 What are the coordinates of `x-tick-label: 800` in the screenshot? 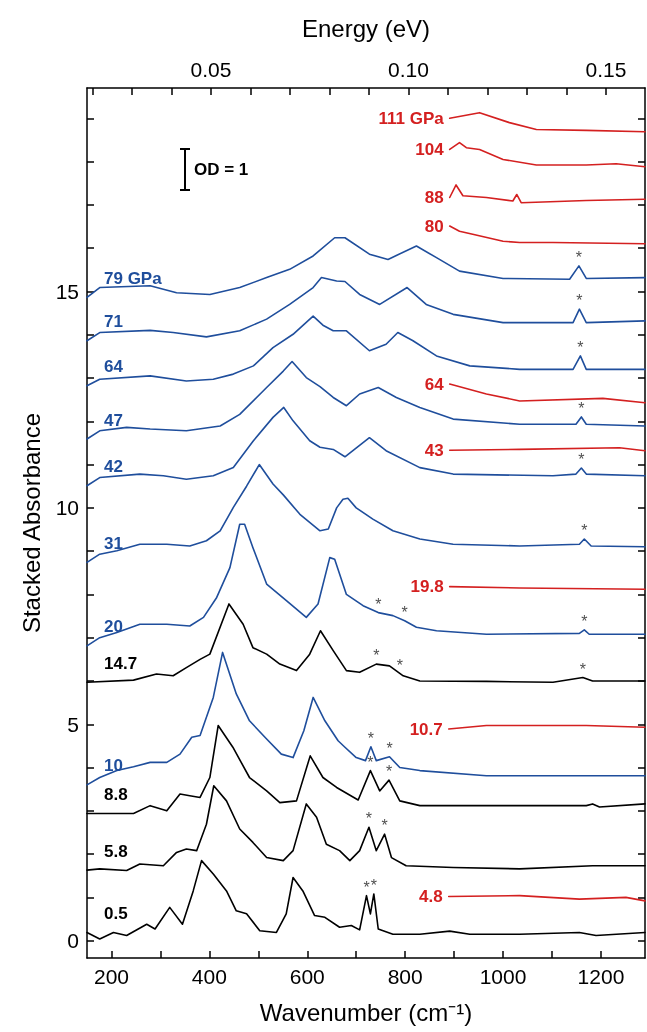 It's located at (405, 976).